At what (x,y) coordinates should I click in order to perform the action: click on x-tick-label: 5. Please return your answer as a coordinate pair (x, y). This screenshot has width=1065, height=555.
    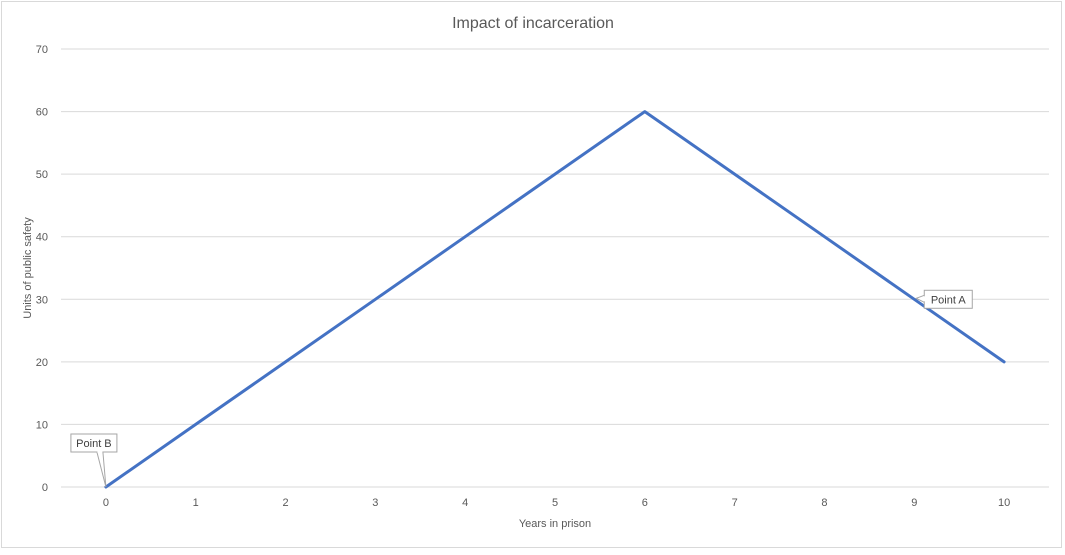
    Looking at the image, I should click on (555, 503).